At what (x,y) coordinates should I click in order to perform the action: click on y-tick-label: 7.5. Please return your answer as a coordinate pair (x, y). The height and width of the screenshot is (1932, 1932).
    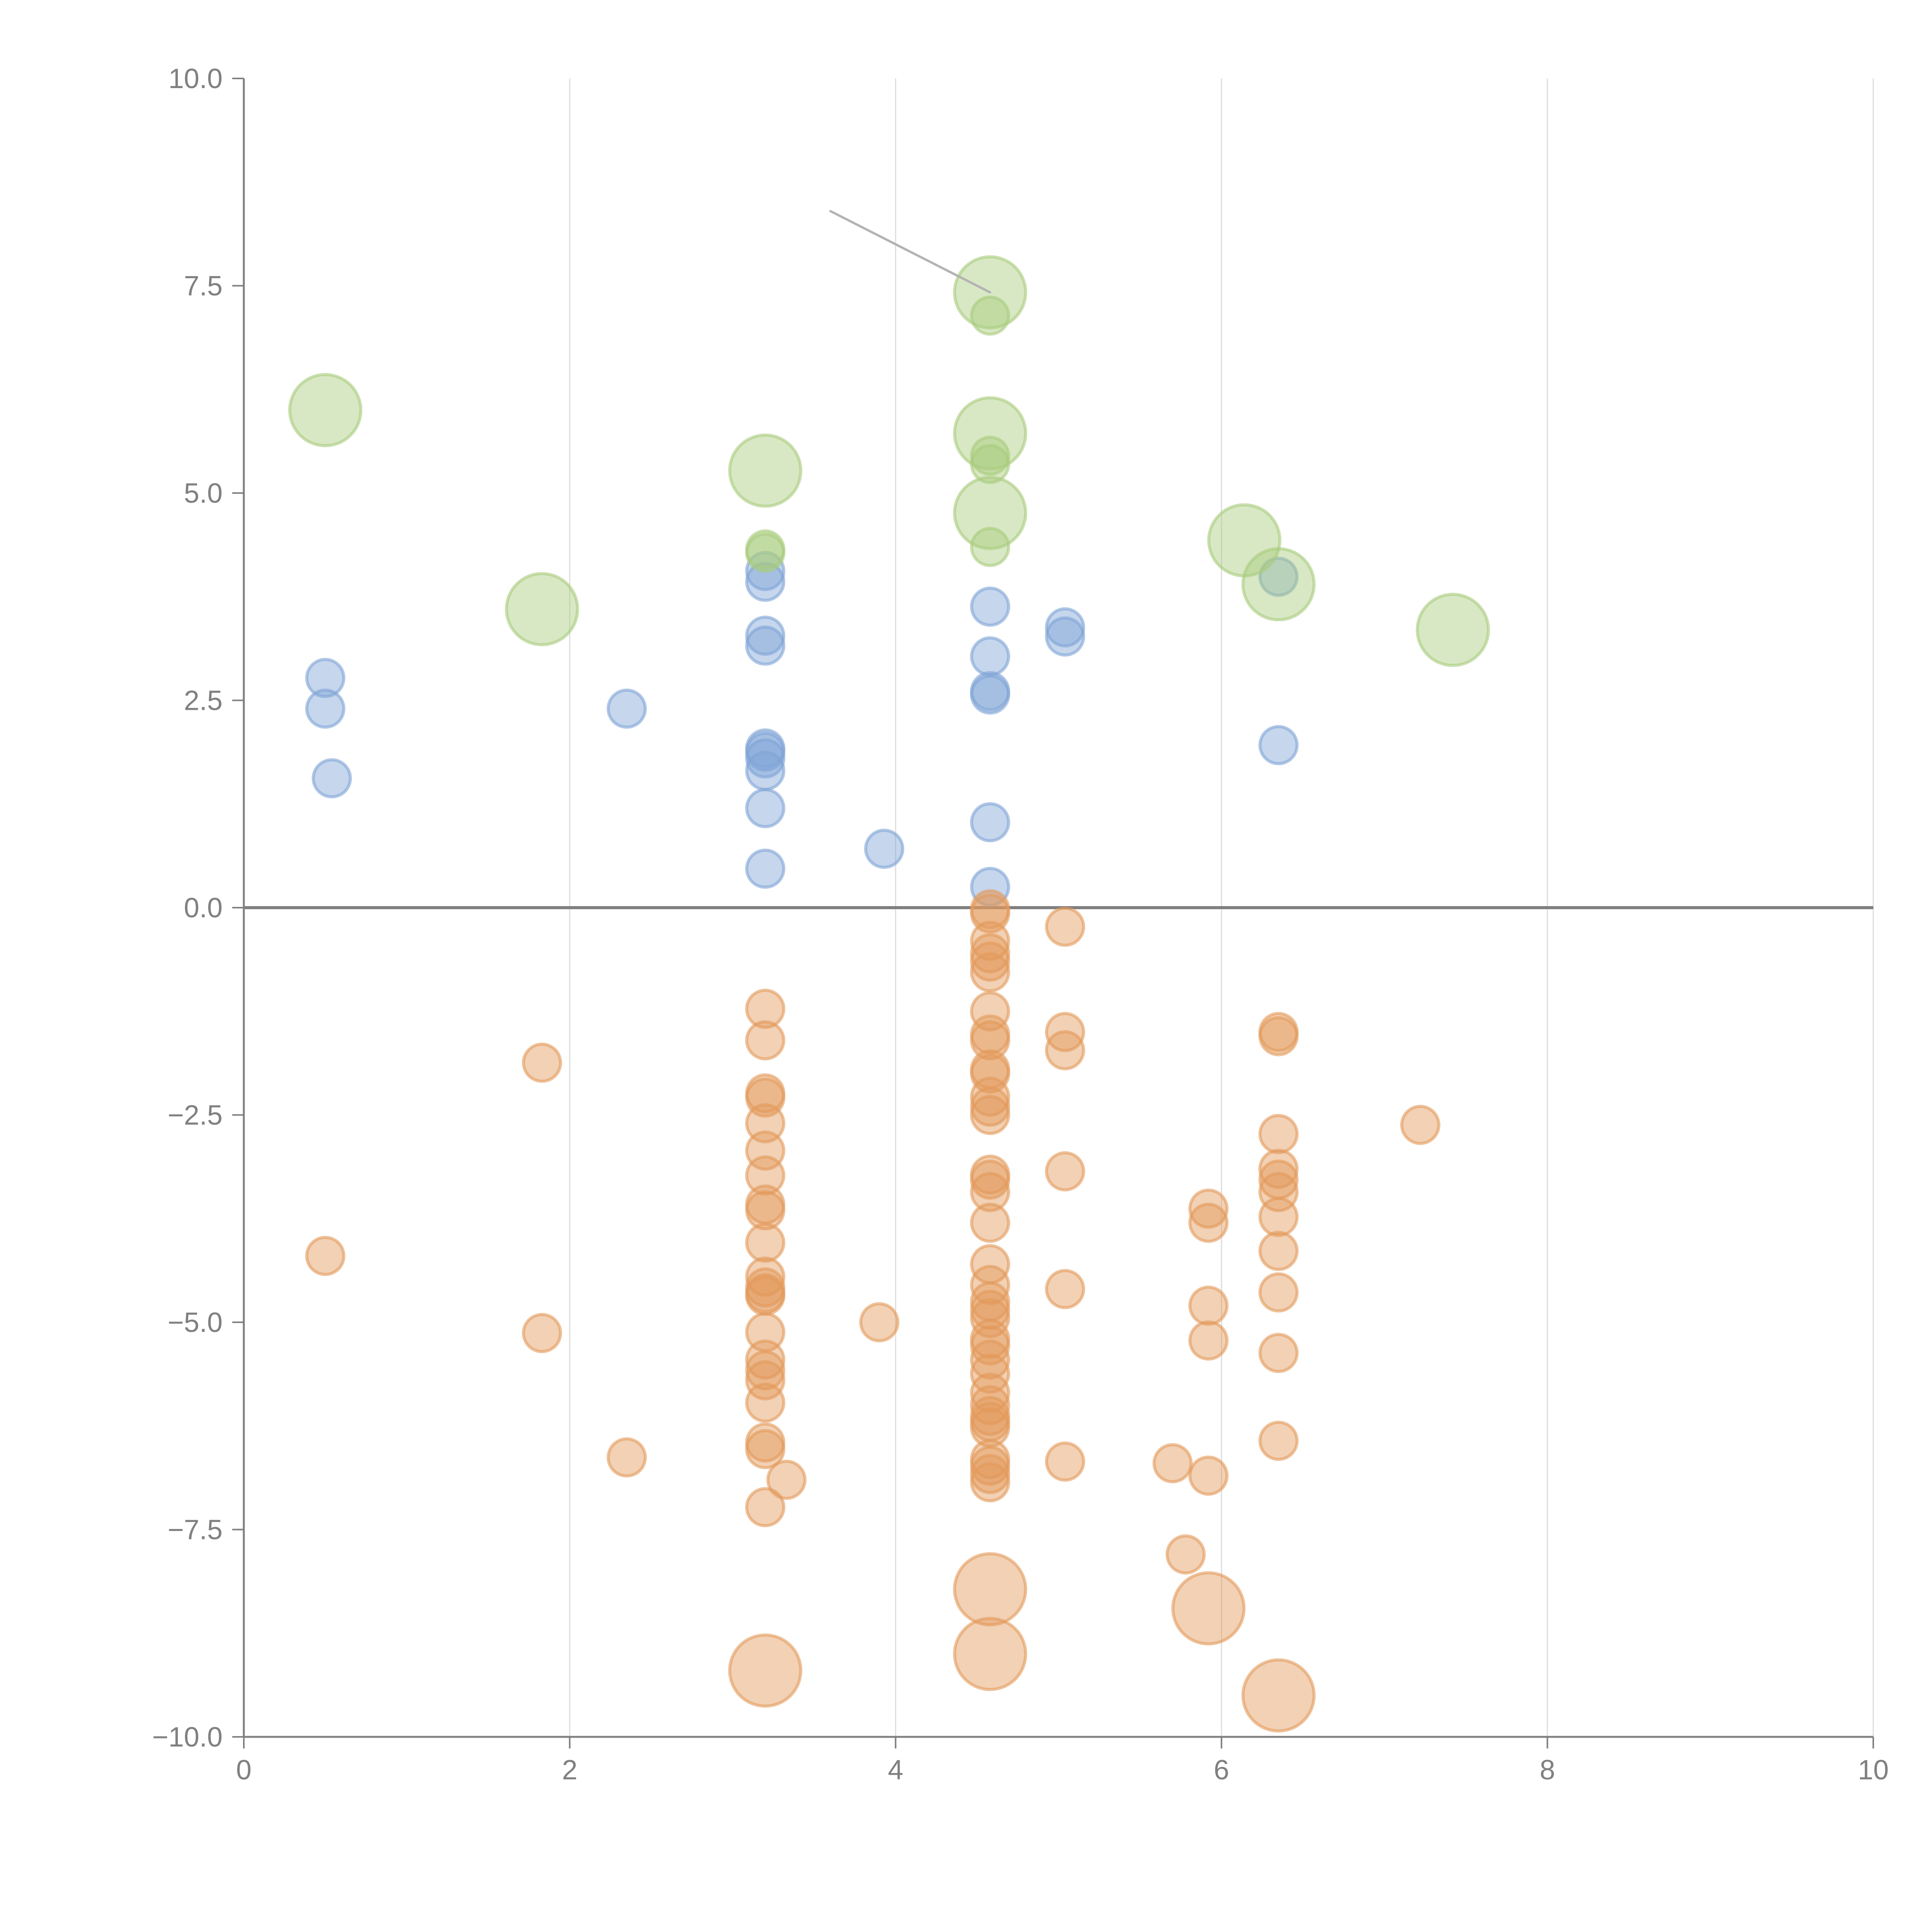
    Looking at the image, I should click on (204, 287).